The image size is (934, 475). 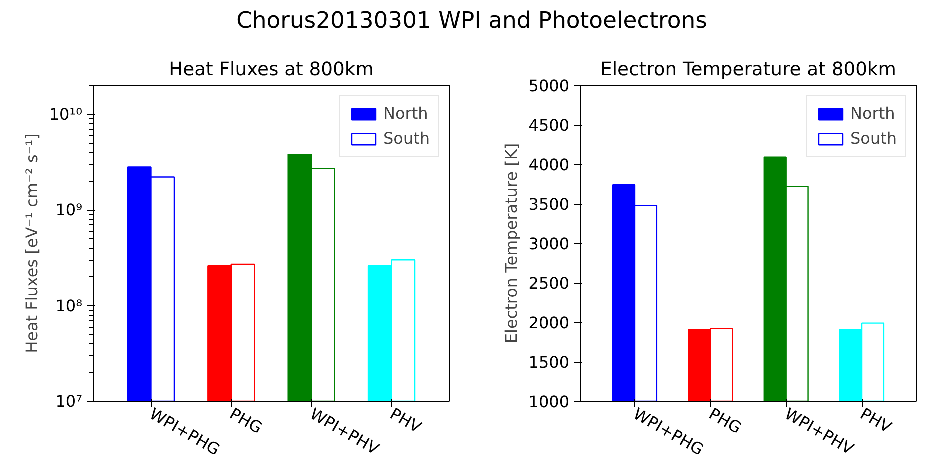 I want to click on y-tick-label: 10⁸, so click(x=69, y=306).